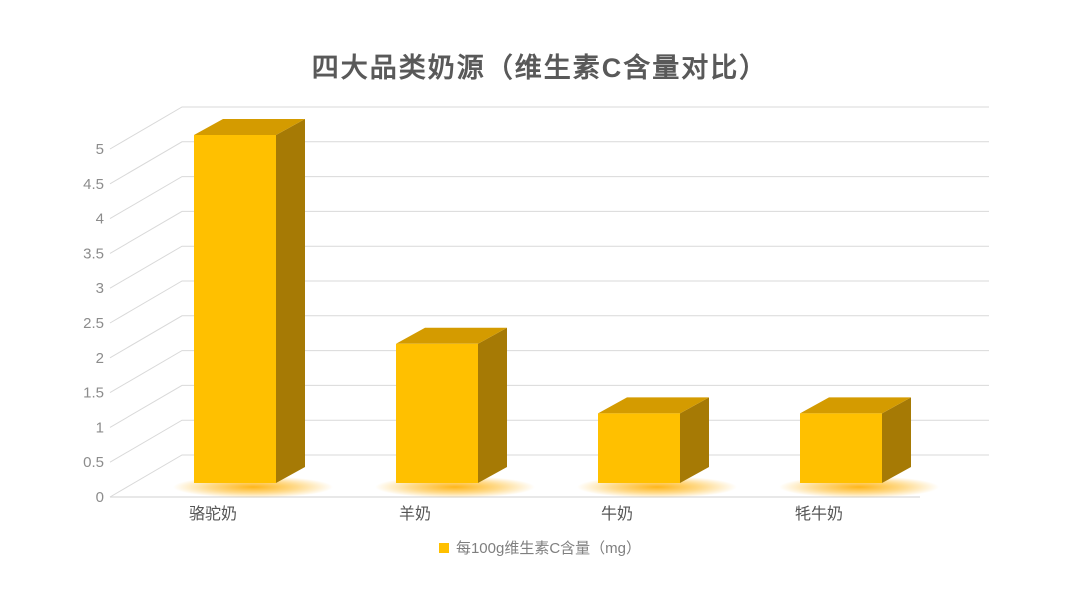 The height and width of the screenshot is (608, 1080). What do you see at coordinates (516, 514) in the screenshot?
I see `x-axis: 骆驼奶 羊奶 牛奶 牦牛奶` at bounding box center [516, 514].